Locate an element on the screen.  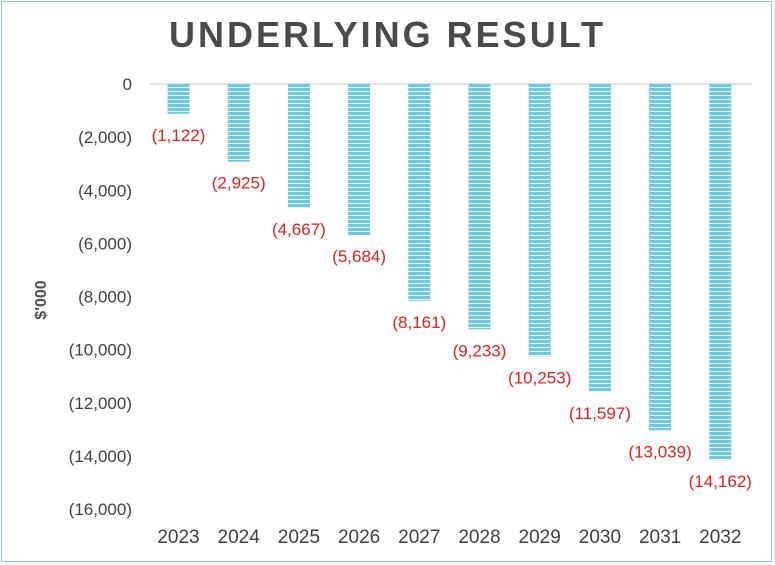
data-label: (8,161) is located at coordinates (419, 322).